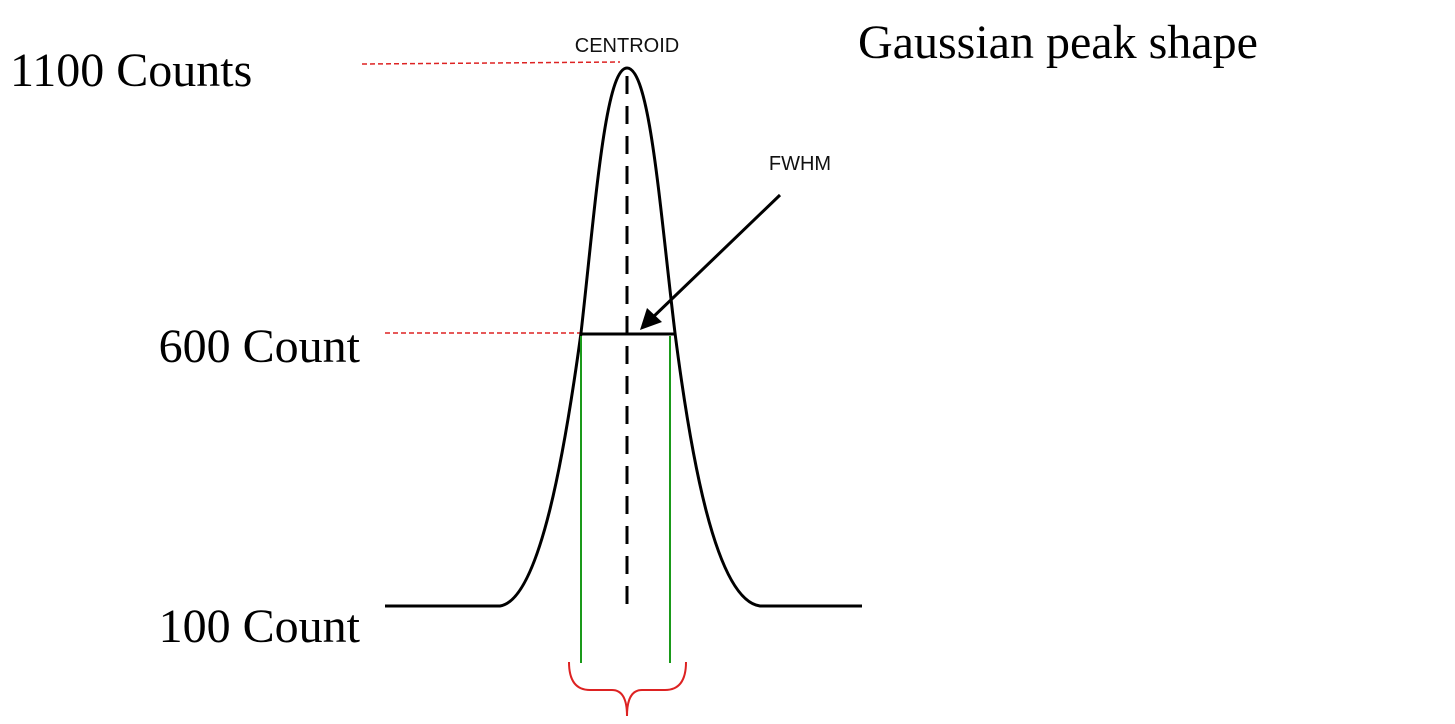 The width and height of the screenshot is (1455, 724). I want to click on peak-label: 1100 Counts, so click(131, 70).